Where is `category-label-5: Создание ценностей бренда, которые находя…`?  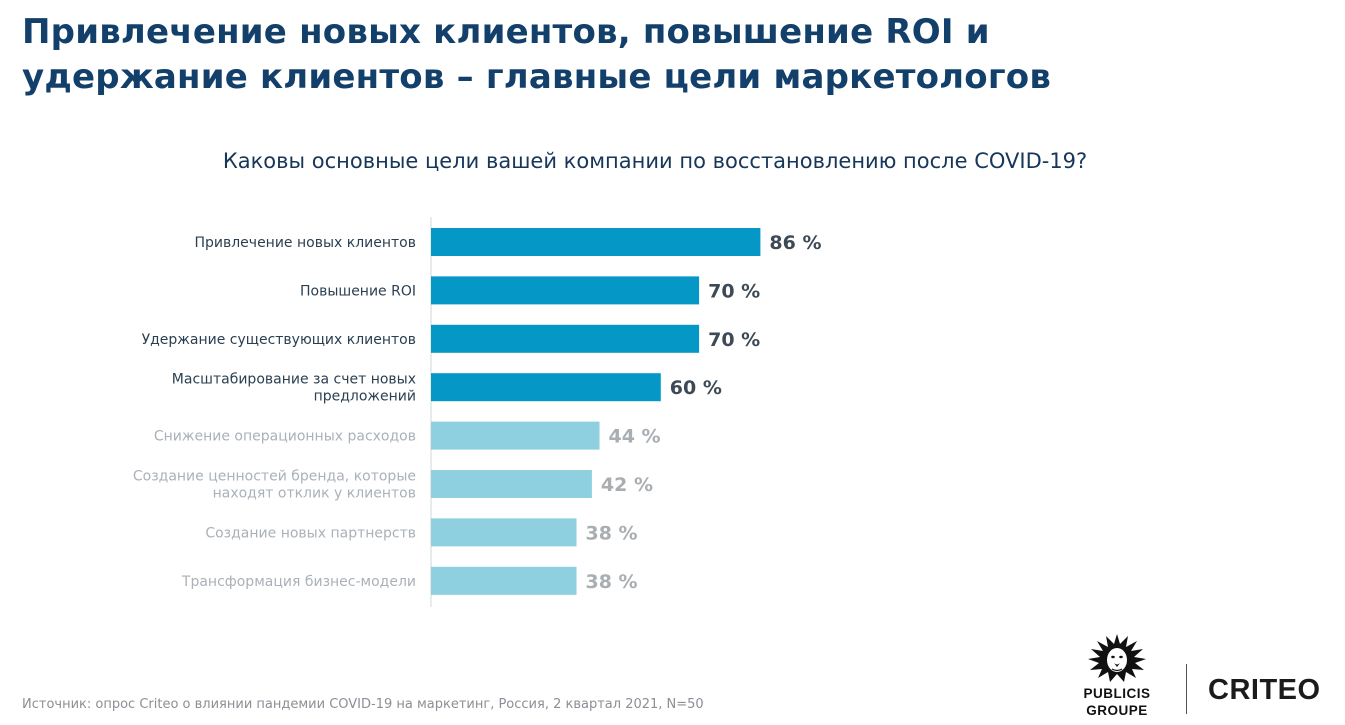 category-label-5: Создание ценностей бренда, которые находя… is located at coordinates (274, 485).